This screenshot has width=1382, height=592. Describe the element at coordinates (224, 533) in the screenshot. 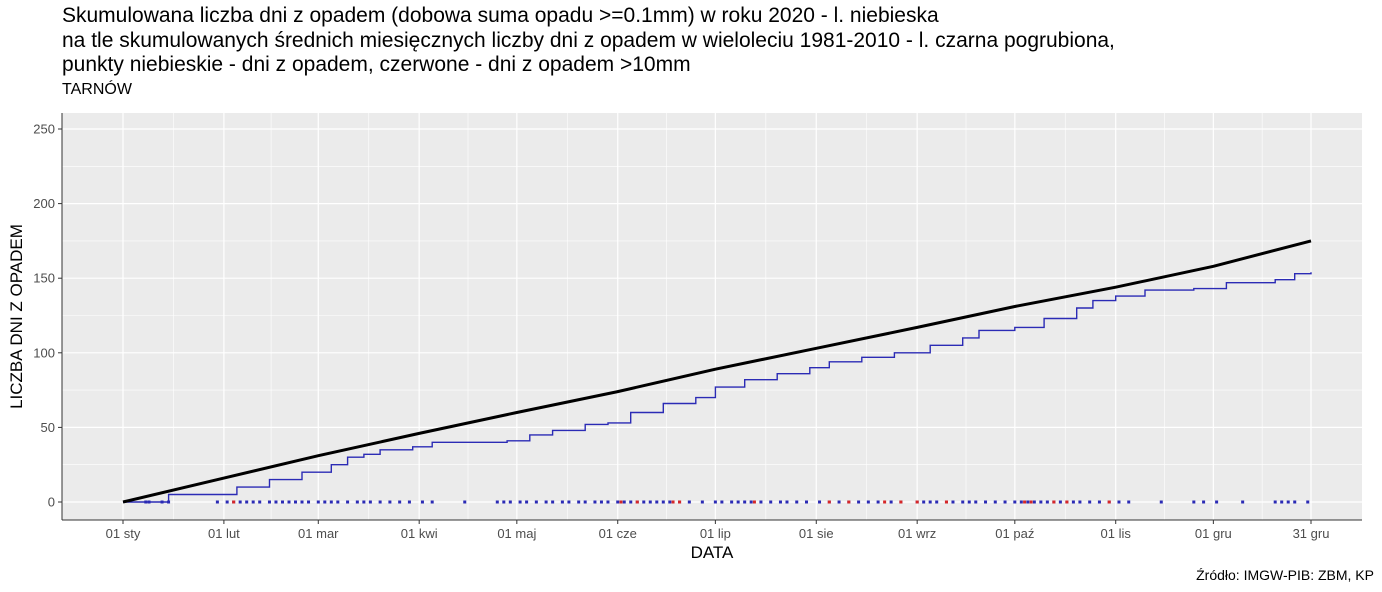

I see `x-tick-label: 01 lut` at that location.